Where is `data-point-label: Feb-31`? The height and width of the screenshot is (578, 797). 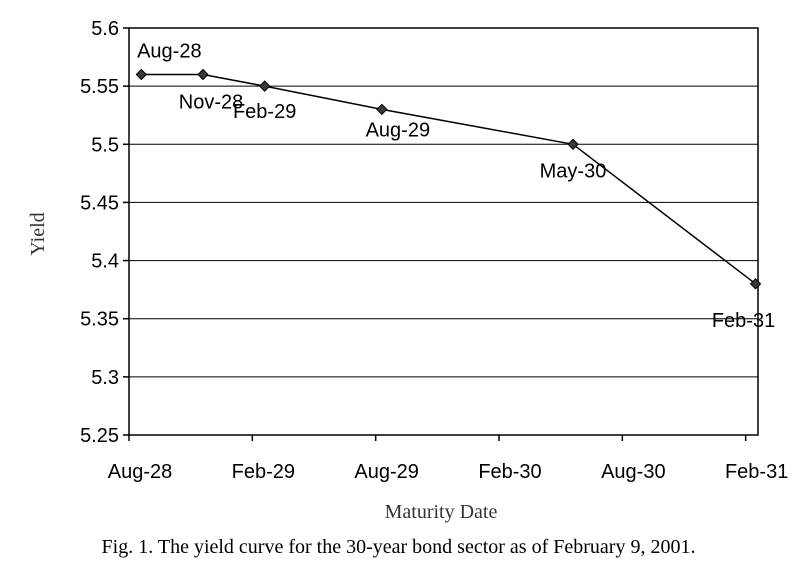
data-point-label: Feb-31 is located at coordinates (743, 321).